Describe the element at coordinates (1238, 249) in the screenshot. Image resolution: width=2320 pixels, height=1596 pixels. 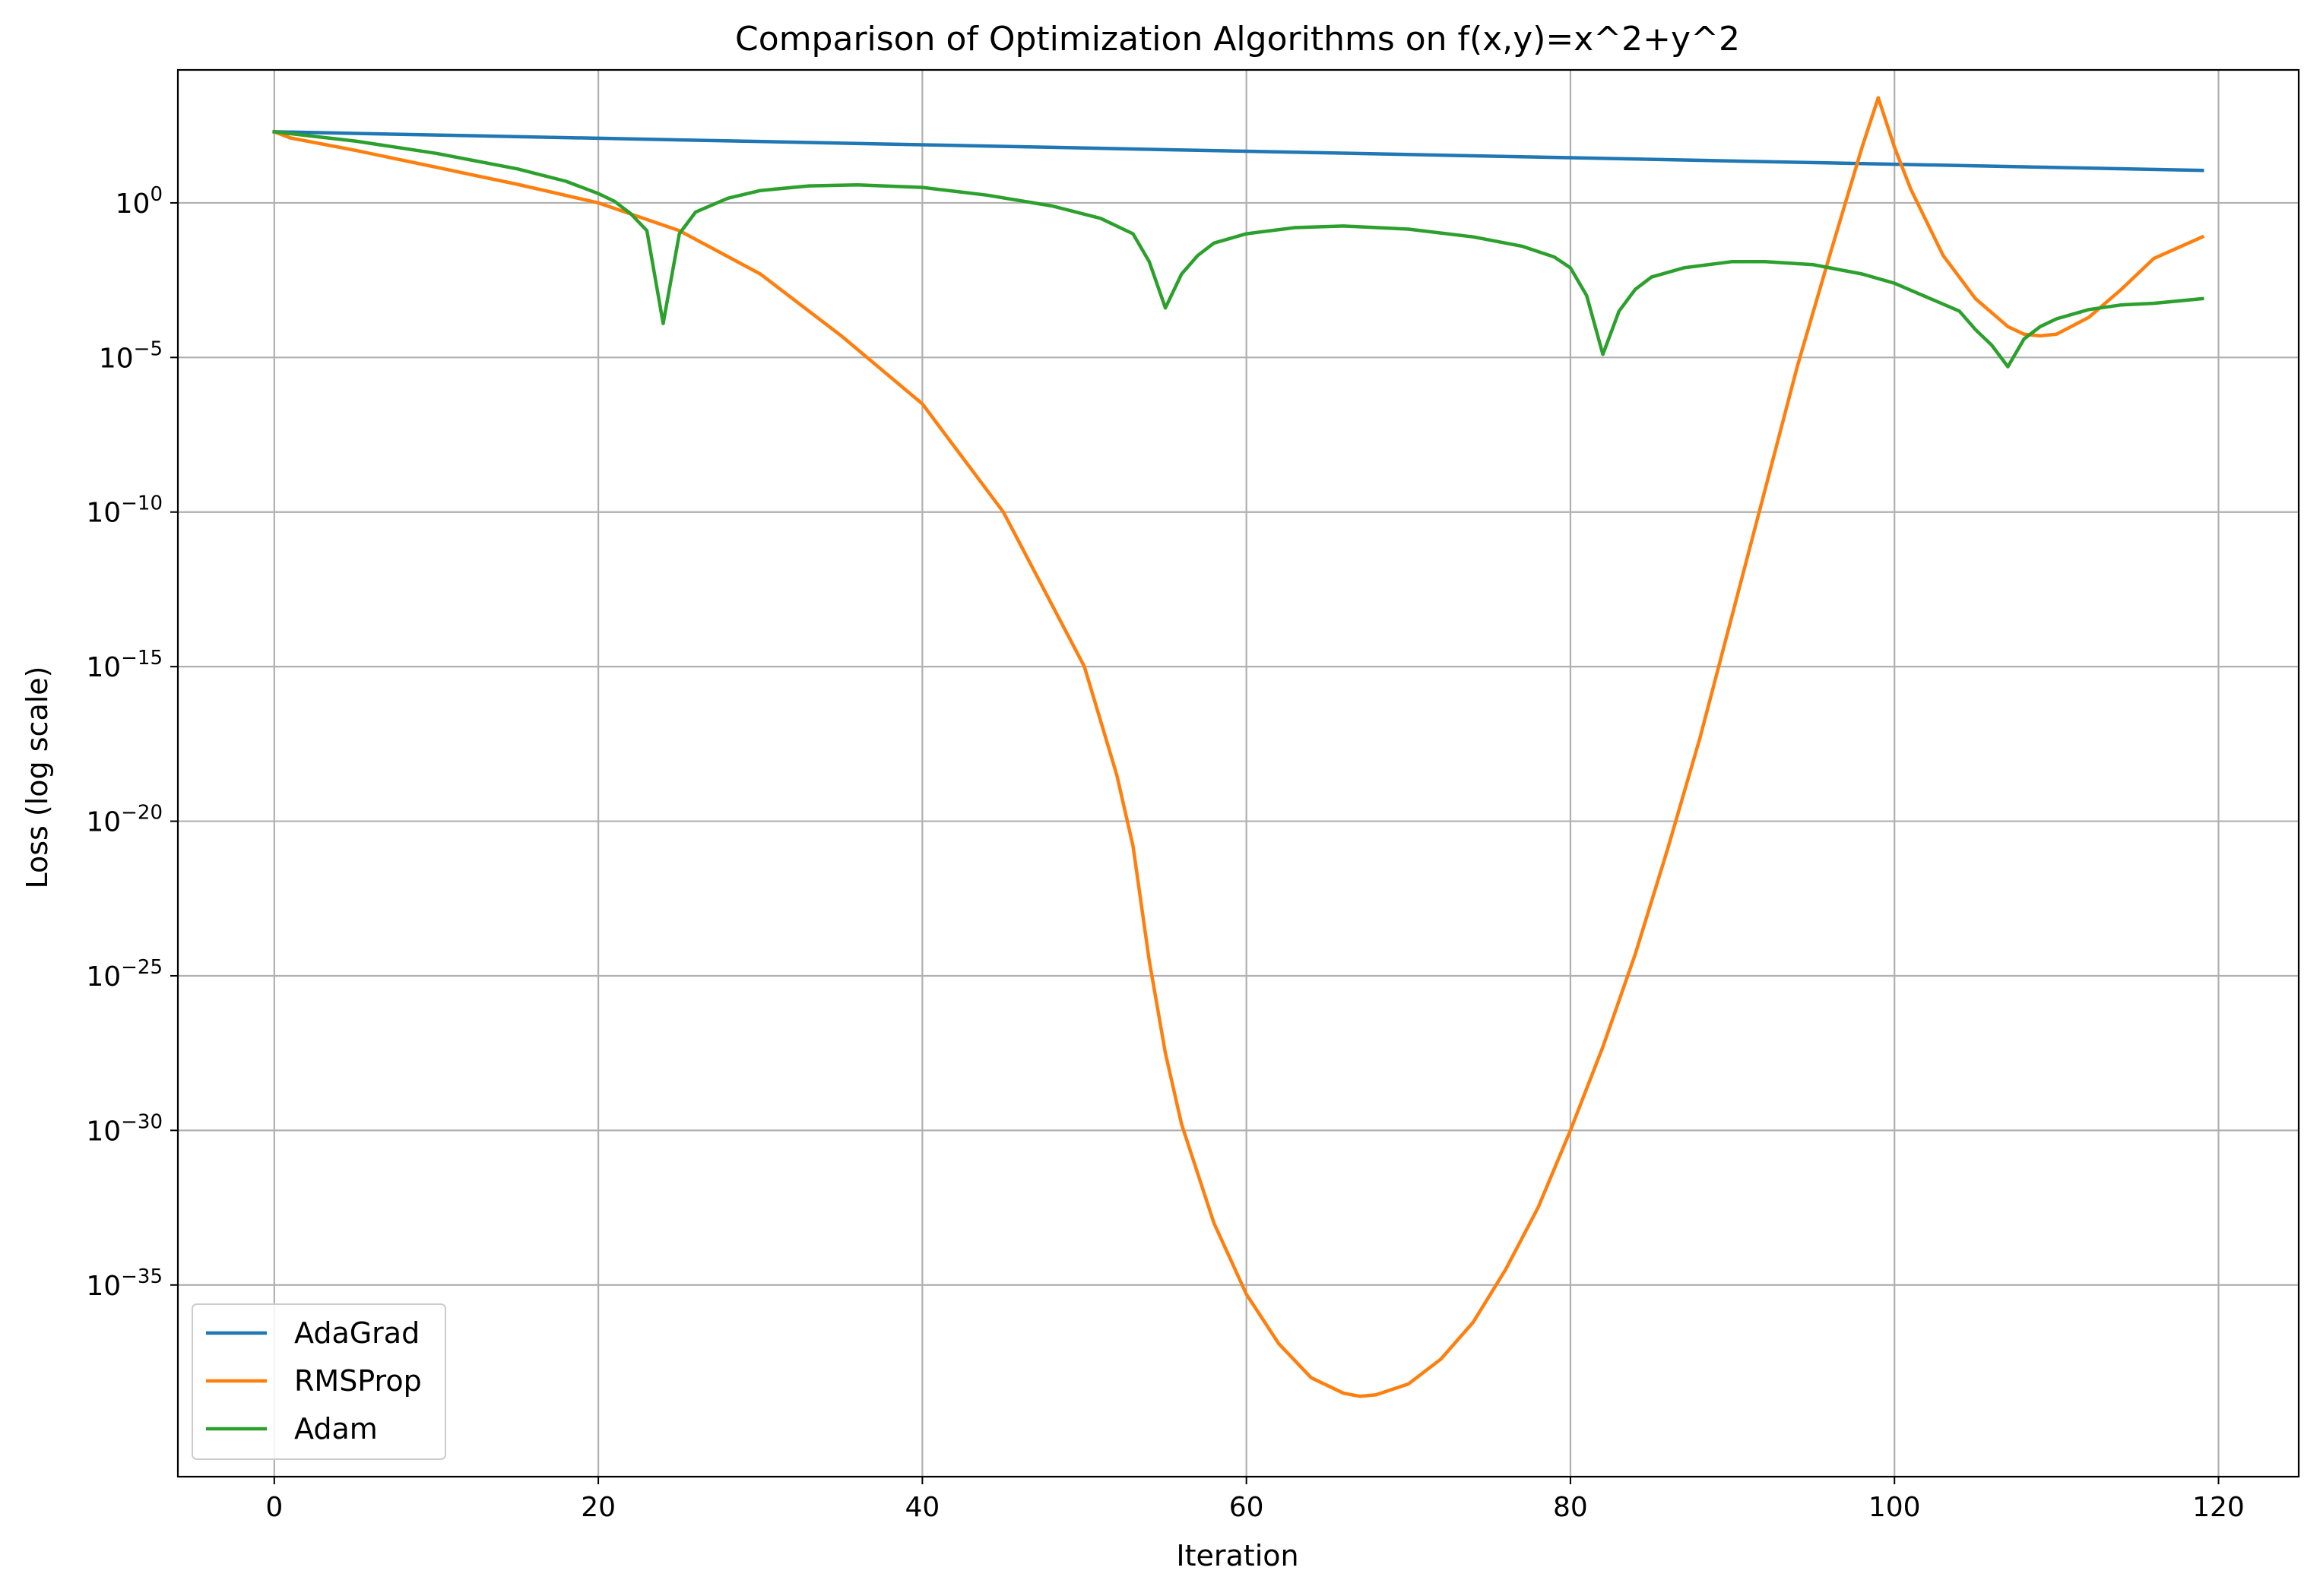
I see `series-line-adam` at that location.